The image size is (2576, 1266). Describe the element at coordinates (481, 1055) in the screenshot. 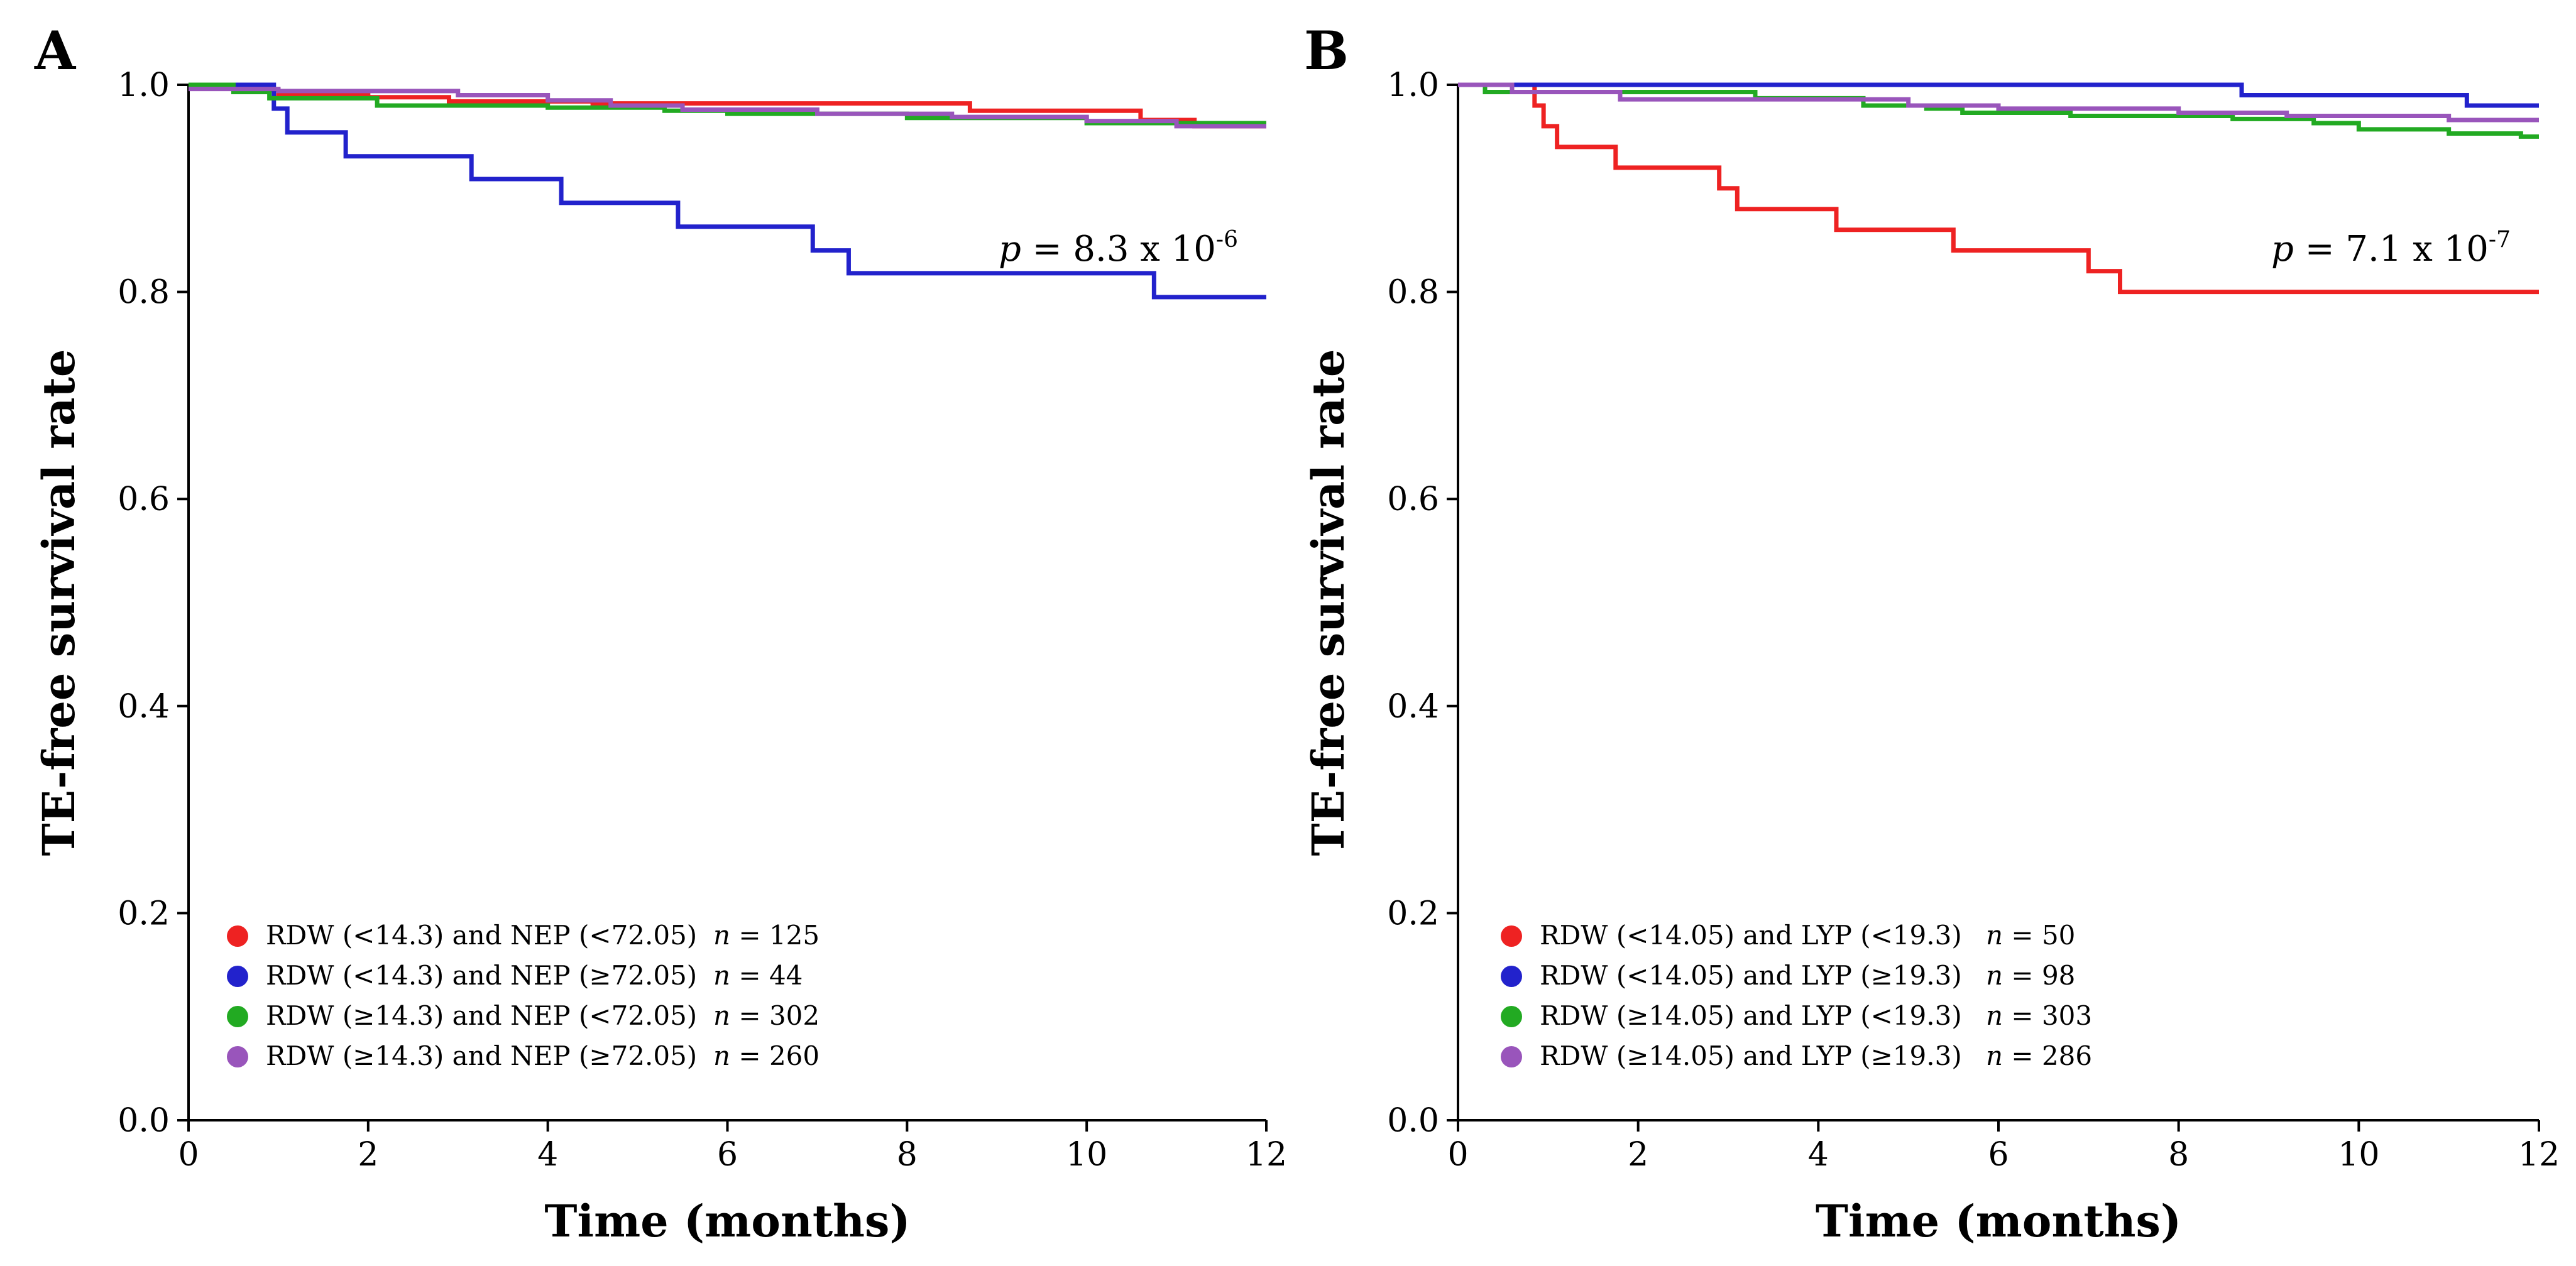

I see `legend-label-4: RDW (≥14.3) and NEP (≥72.05)` at that location.